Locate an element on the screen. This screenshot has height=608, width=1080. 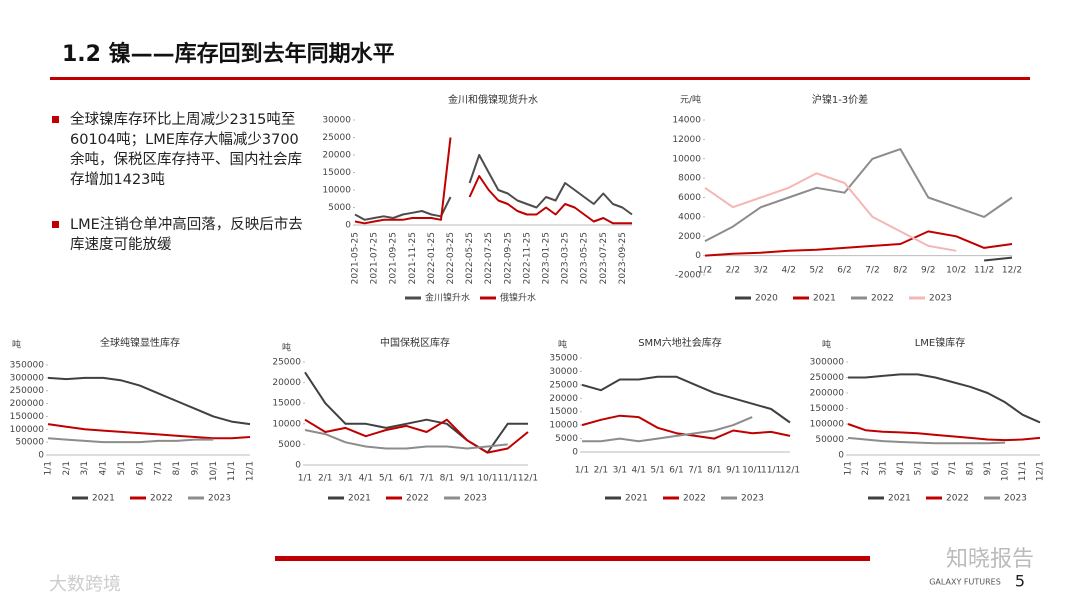
y-tick-label: 4000 is located at coordinates (689, 217).